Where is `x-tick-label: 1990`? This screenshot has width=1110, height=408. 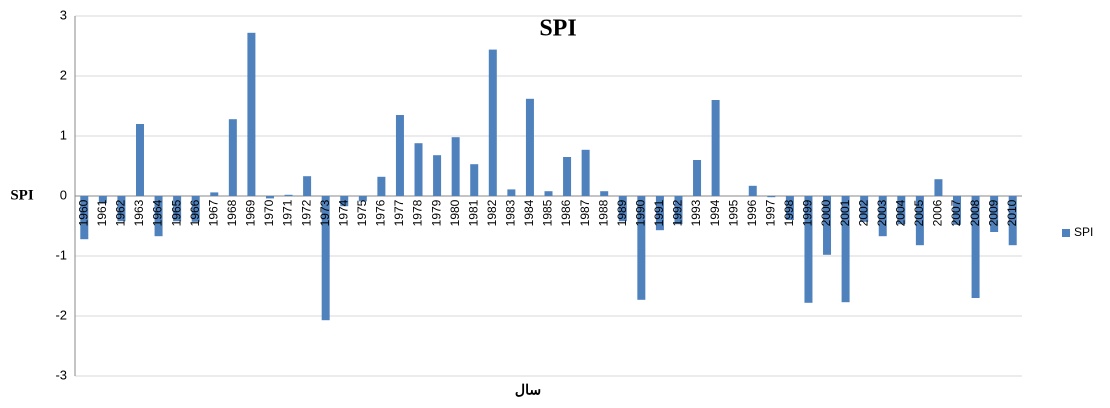
x-tick-label: 1990 is located at coordinates (641, 212).